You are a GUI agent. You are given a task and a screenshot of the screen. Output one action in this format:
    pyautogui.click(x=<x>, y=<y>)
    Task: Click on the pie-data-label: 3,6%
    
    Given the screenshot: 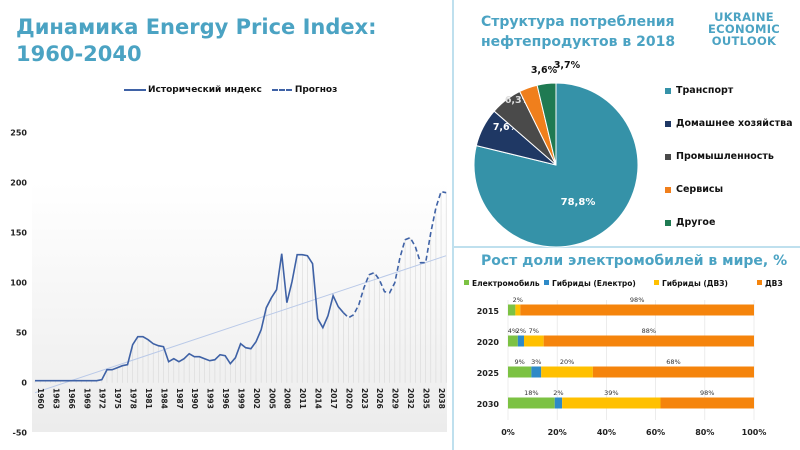 What is the action you would take?
    pyautogui.click(x=544, y=70)
    